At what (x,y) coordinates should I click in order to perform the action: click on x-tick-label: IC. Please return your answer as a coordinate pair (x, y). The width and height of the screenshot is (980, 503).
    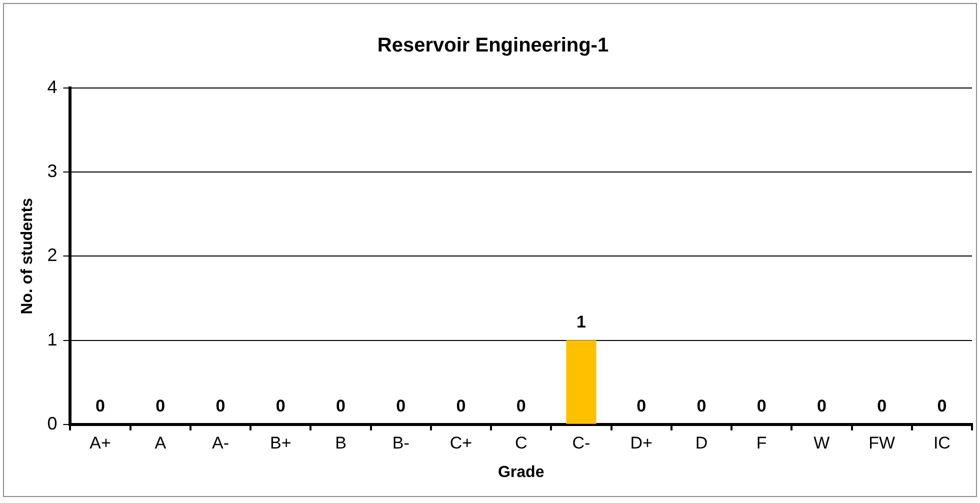
    Looking at the image, I should click on (941, 442).